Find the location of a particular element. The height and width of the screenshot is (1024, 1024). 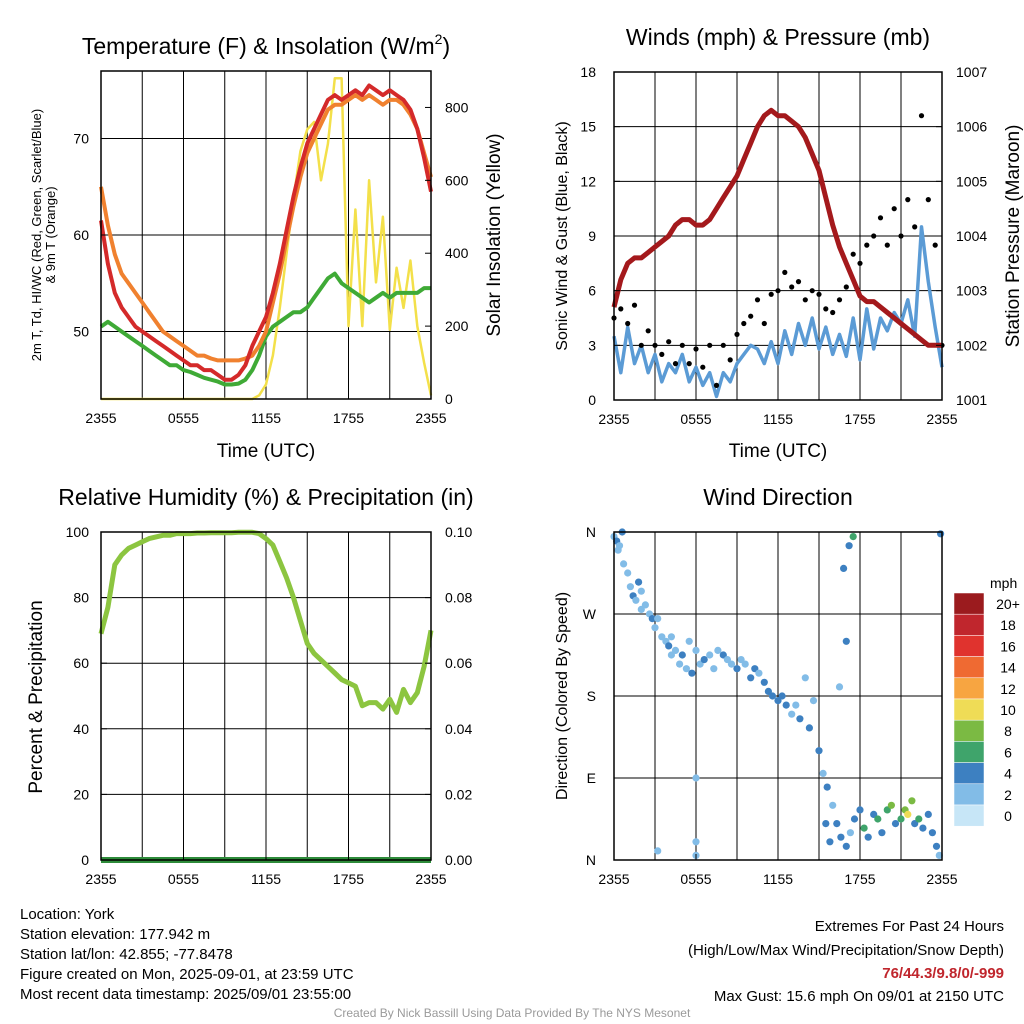

y-tick-label: 1005 is located at coordinates (971, 181).